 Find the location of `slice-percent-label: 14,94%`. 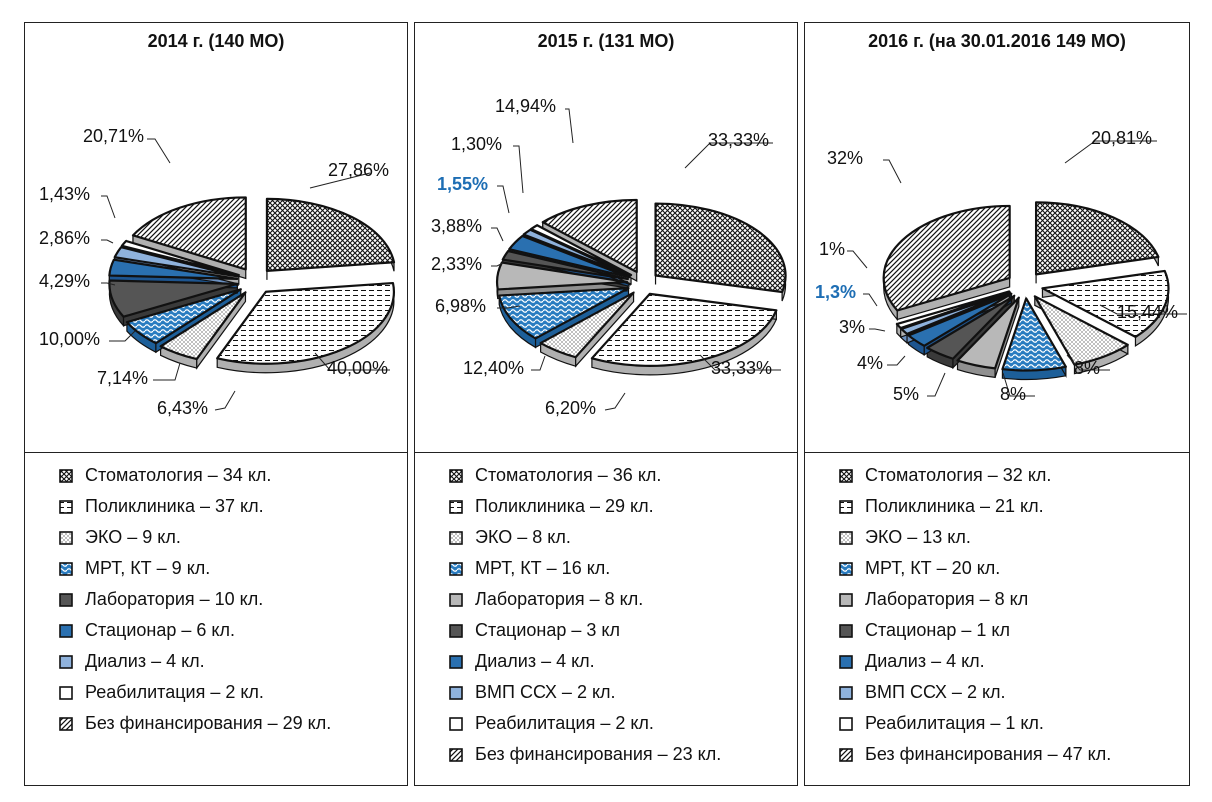

slice-percent-label: 14,94% is located at coordinates (525, 106).